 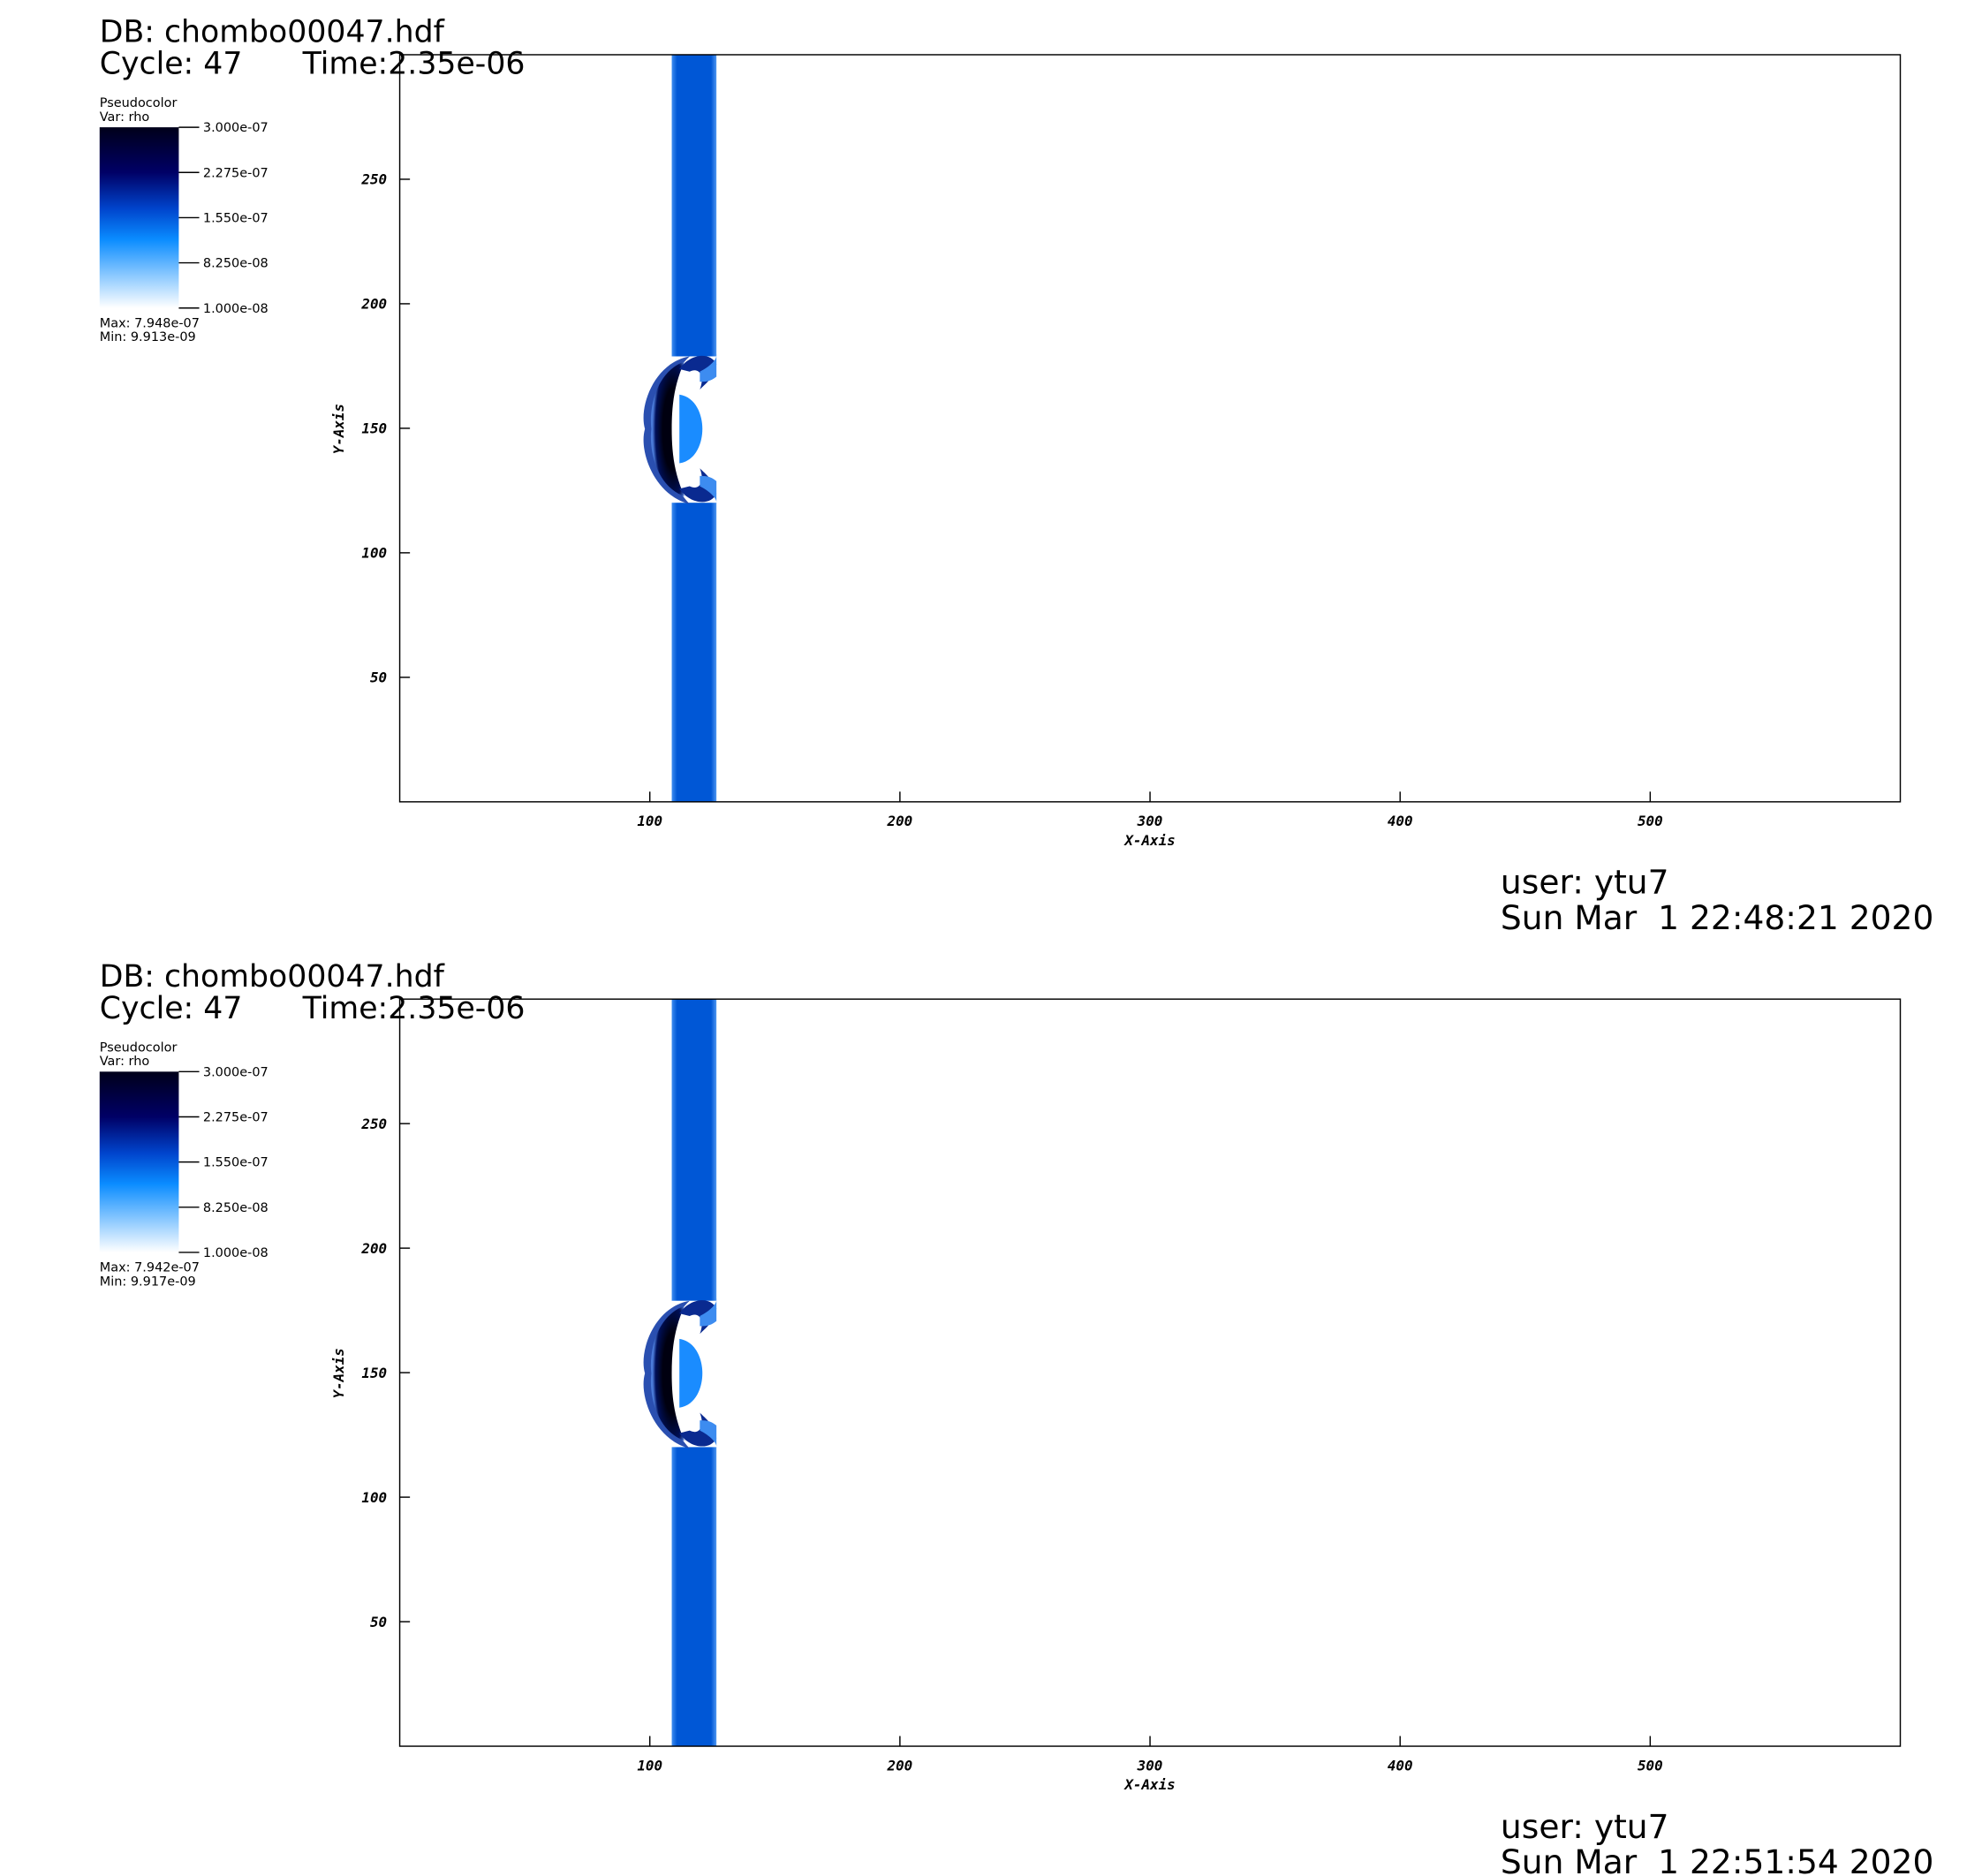 I want to click on date: Sun Mar 1 22:48:21 2020, so click(x=1717, y=917).